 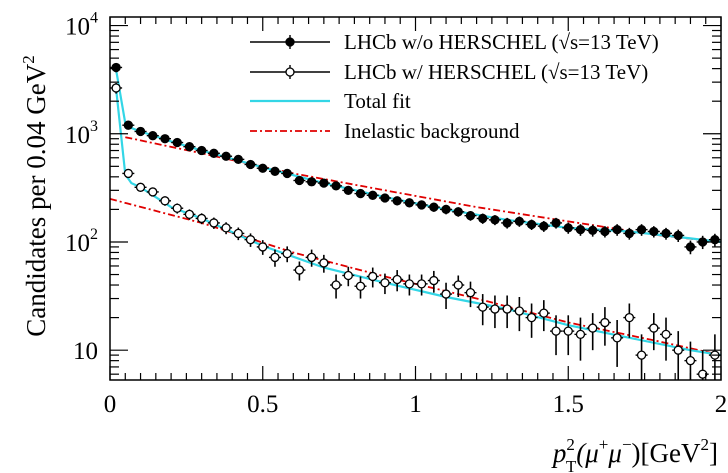 I want to click on y-axis-label: Candidates per 0.04 GeV2, so click(x=35, y=195).